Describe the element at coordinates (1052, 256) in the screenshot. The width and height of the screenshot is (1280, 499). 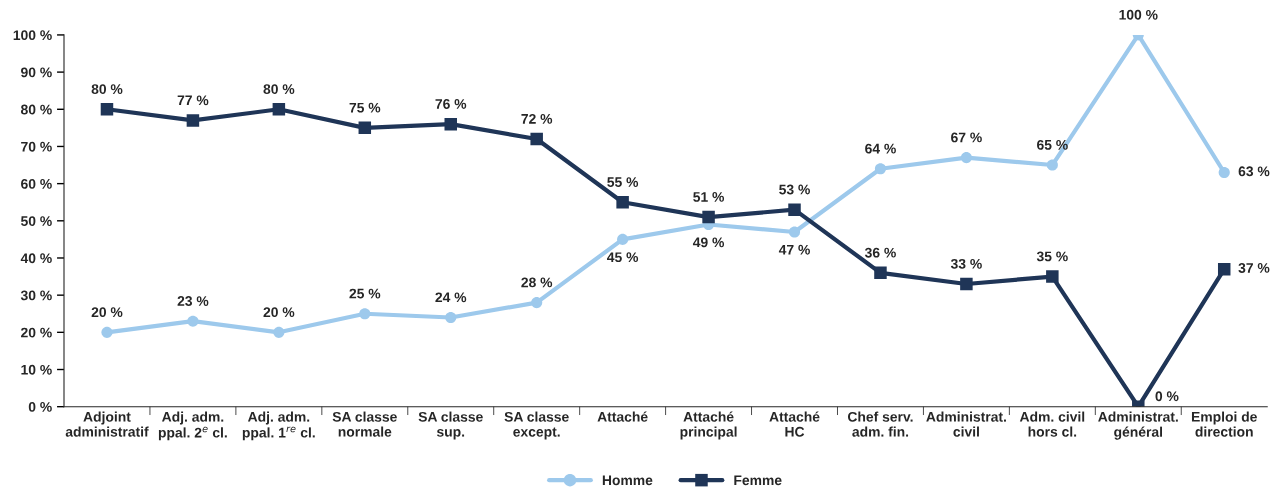
I see `data-label: 35 %` at that location.